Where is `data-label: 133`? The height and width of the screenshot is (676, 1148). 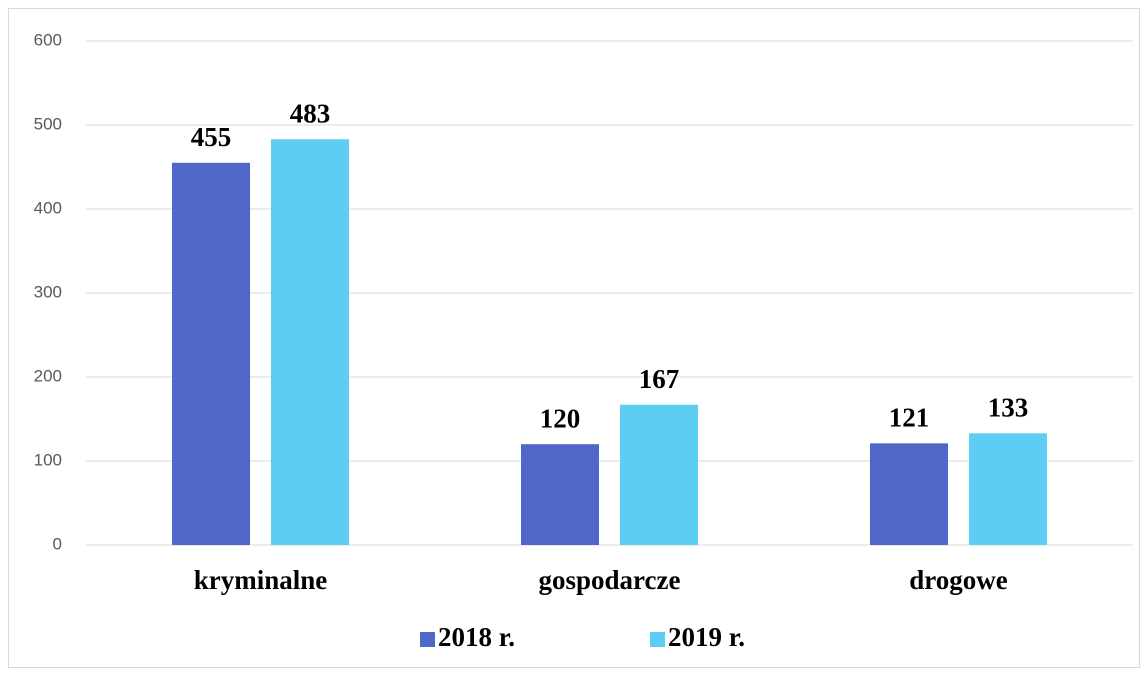
data-label: 133 is located at coordinates (1008, 407).